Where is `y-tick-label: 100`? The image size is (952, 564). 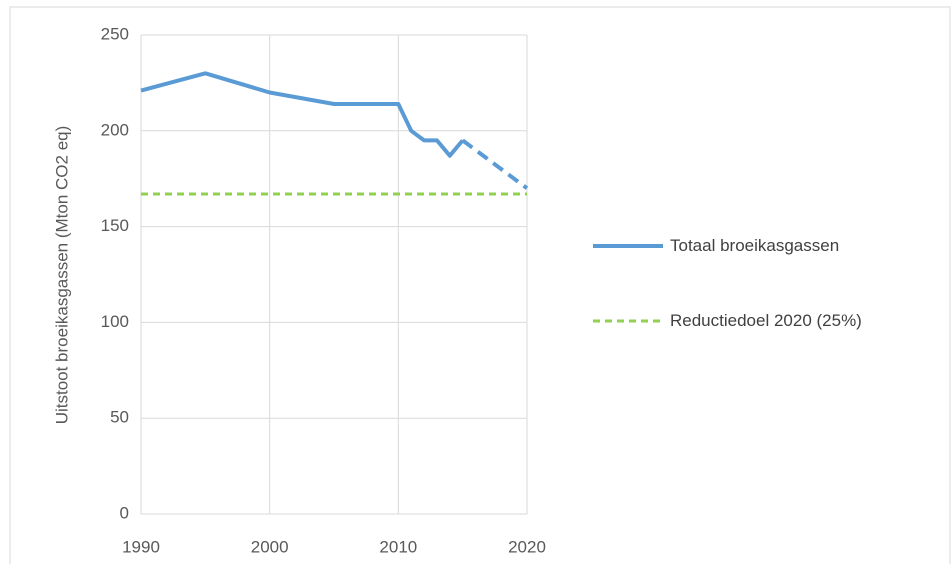
y-tick-label: 100 is located at coordinates (115, 321).